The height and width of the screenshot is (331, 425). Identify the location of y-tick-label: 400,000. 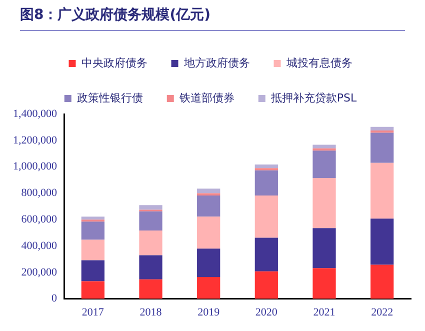
(39, 246).